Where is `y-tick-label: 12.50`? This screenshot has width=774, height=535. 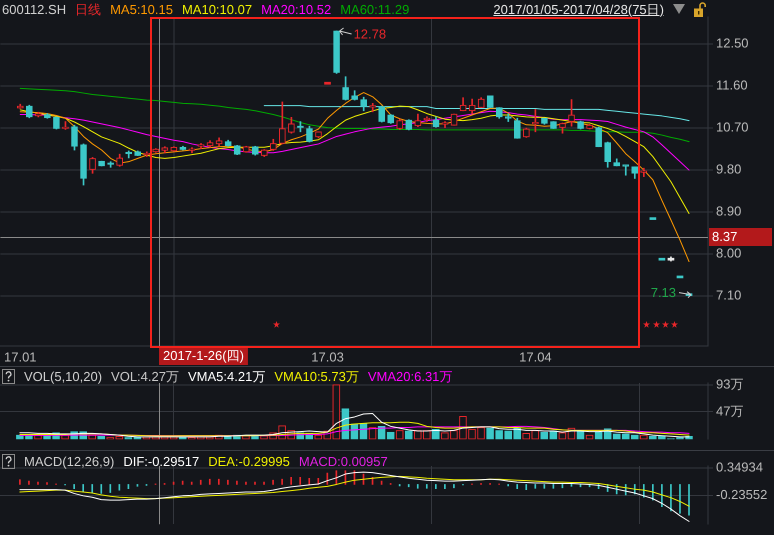 y-tick-label: 12.50 is located at coordinates (732, 43).